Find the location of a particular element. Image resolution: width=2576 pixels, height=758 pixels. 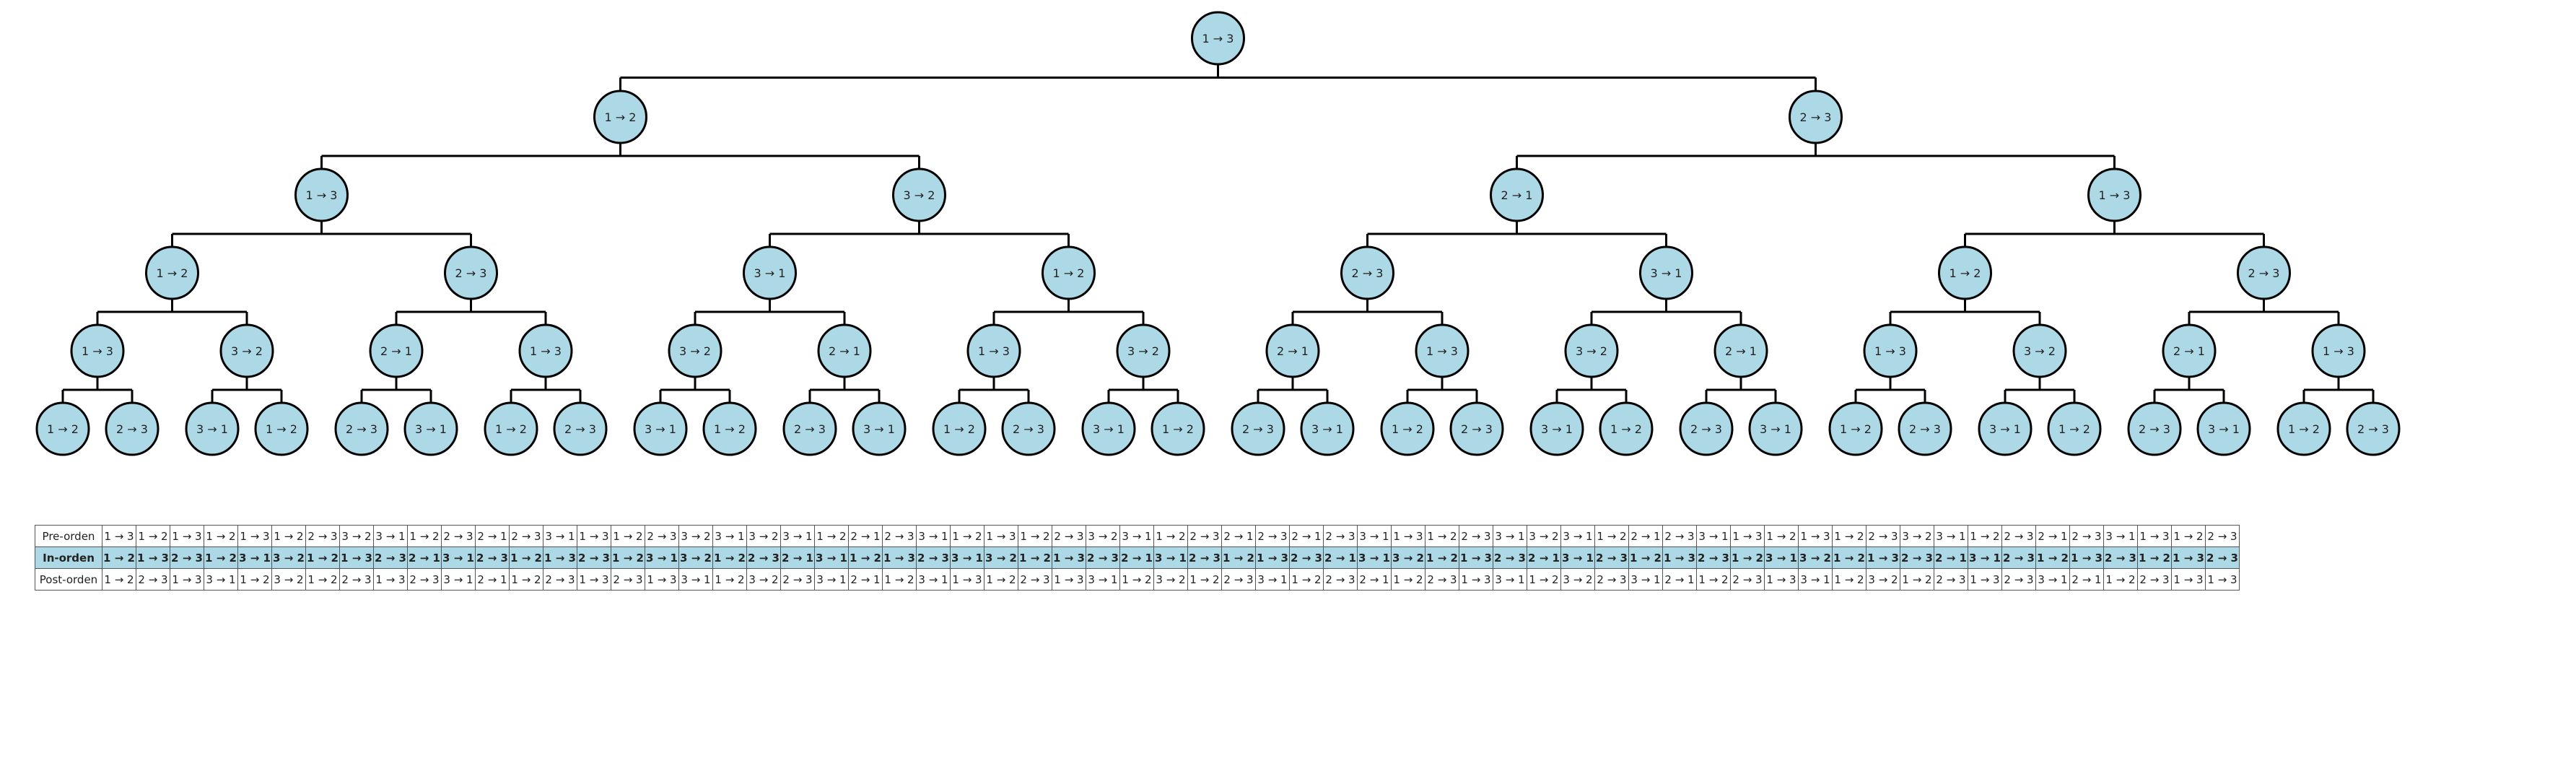

tree-node-label: 2 → 1 is located at coordinates (396, 351).